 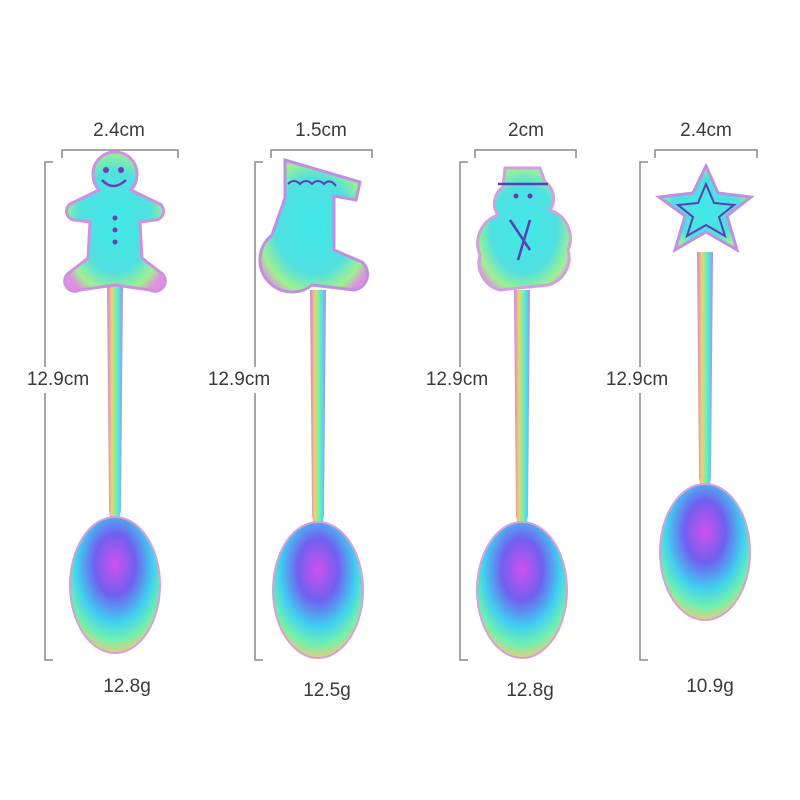 I want to click on snowman-spoon, so click(x=524, y=412).